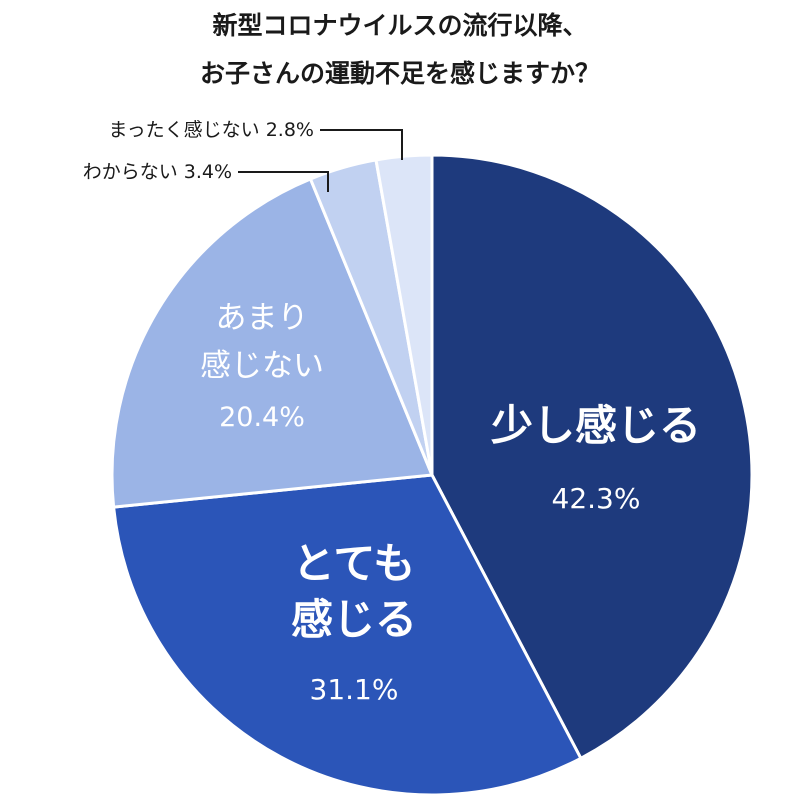 This screenshot has width=800, height=800. I want to click on slice-value-2: 31.1%, so click(354, 689).